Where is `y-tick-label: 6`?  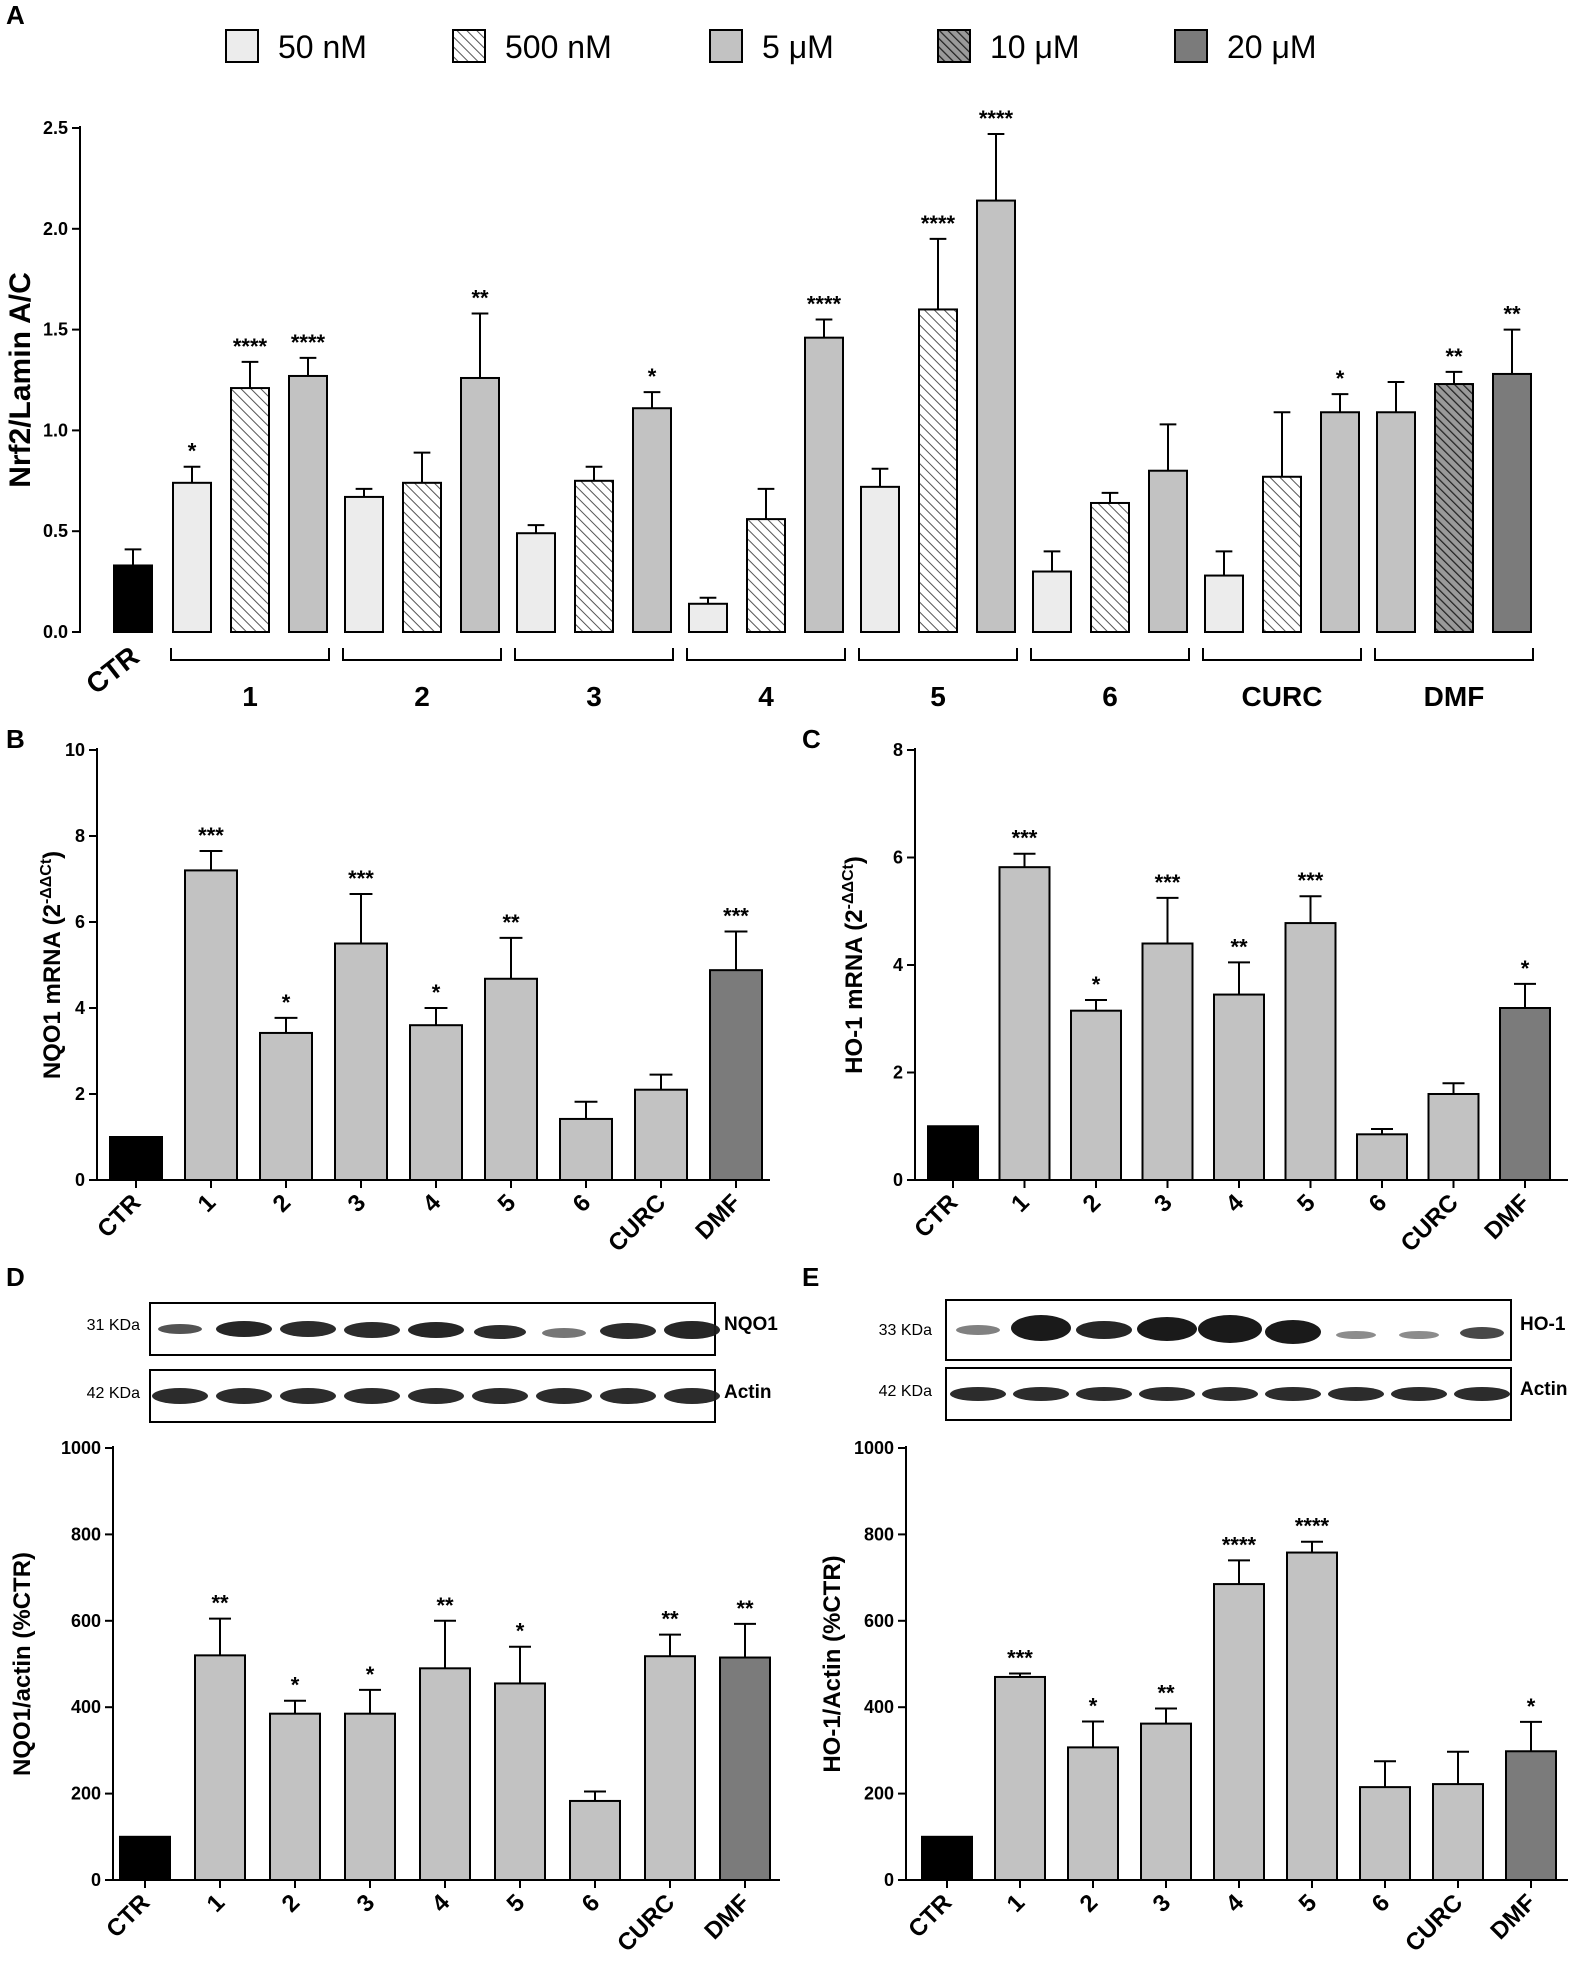 y-tick-label: 6 is located at coordinates (898, 858).